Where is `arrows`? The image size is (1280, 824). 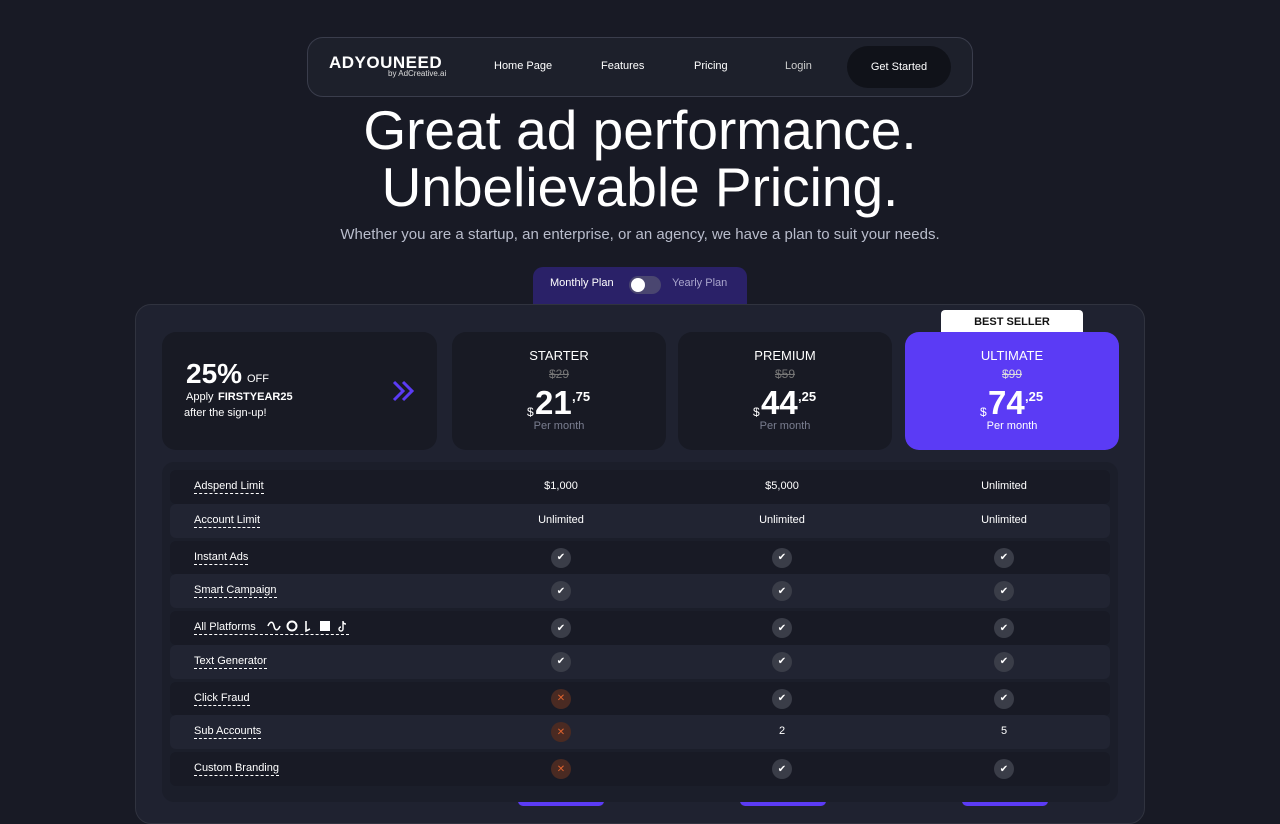
arrows is located at coordinates (403, 391).